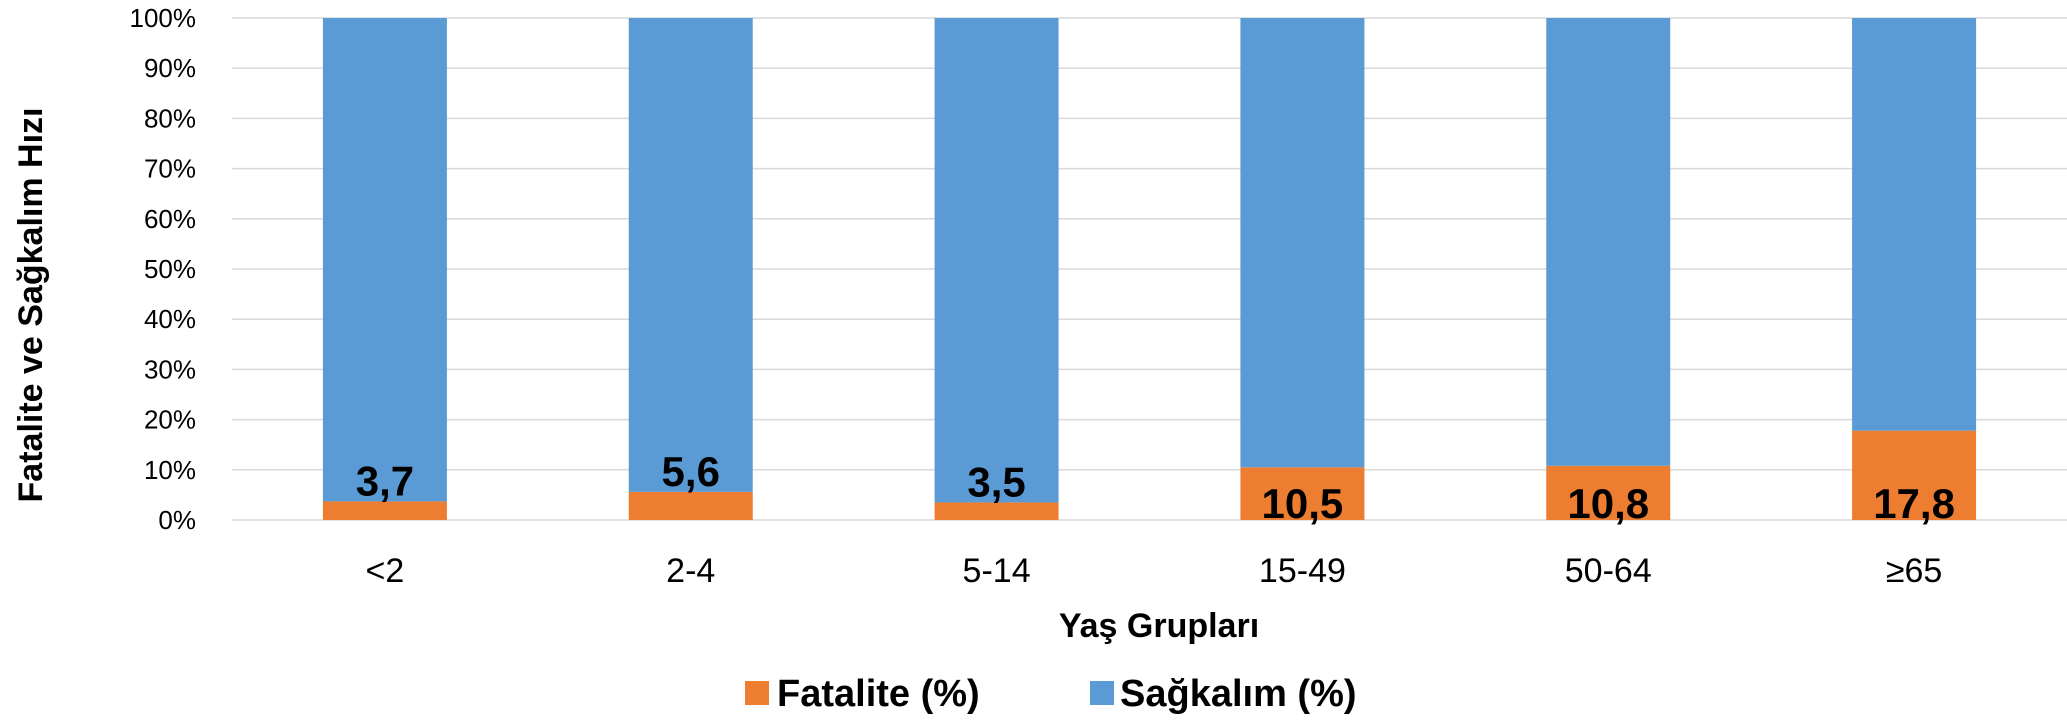  I want to click on data-label: 17,8, so click(1914, 503).